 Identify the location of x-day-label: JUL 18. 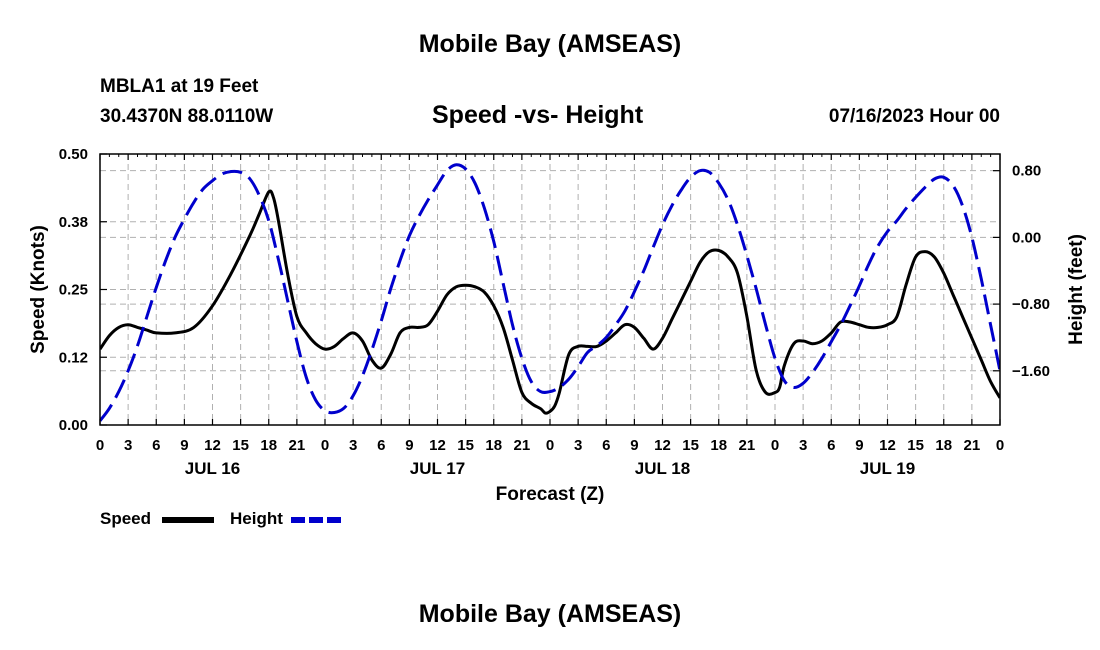
(662, 468).